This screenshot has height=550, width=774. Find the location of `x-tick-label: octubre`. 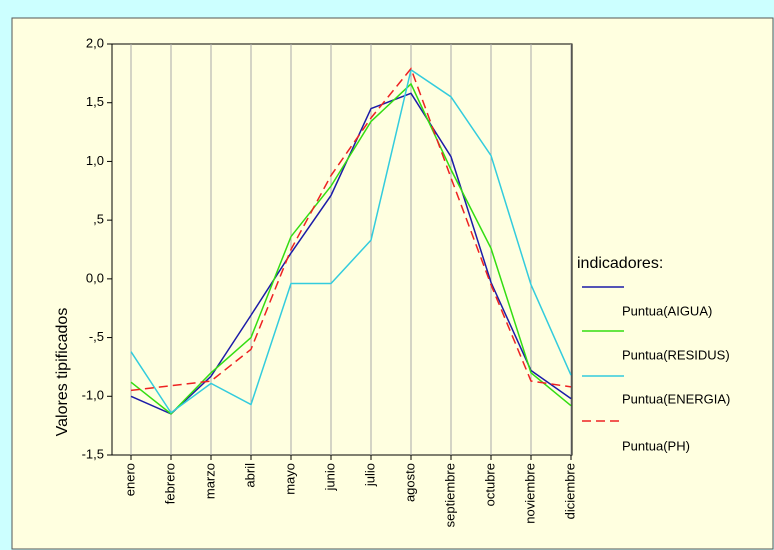

x-tick-label: octubre is located at coordinates (489, 484).